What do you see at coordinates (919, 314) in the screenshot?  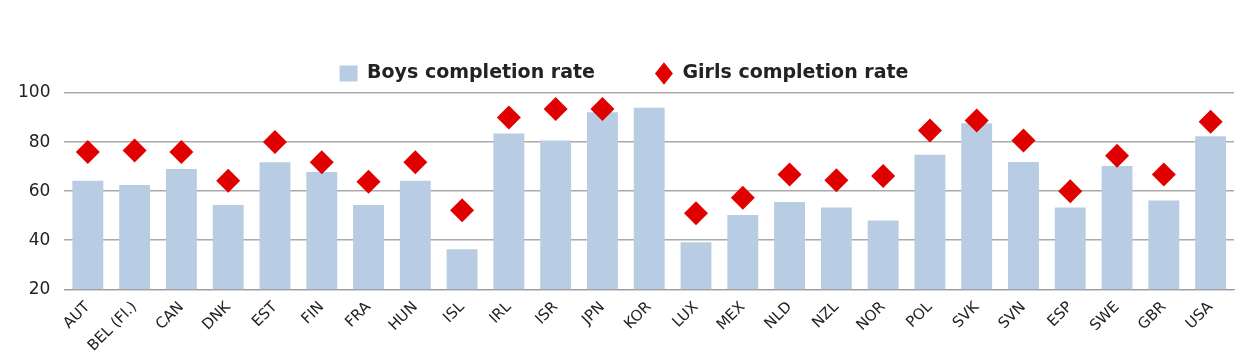 I see `x-tick-label: POL` at bounding box center [919, 314].